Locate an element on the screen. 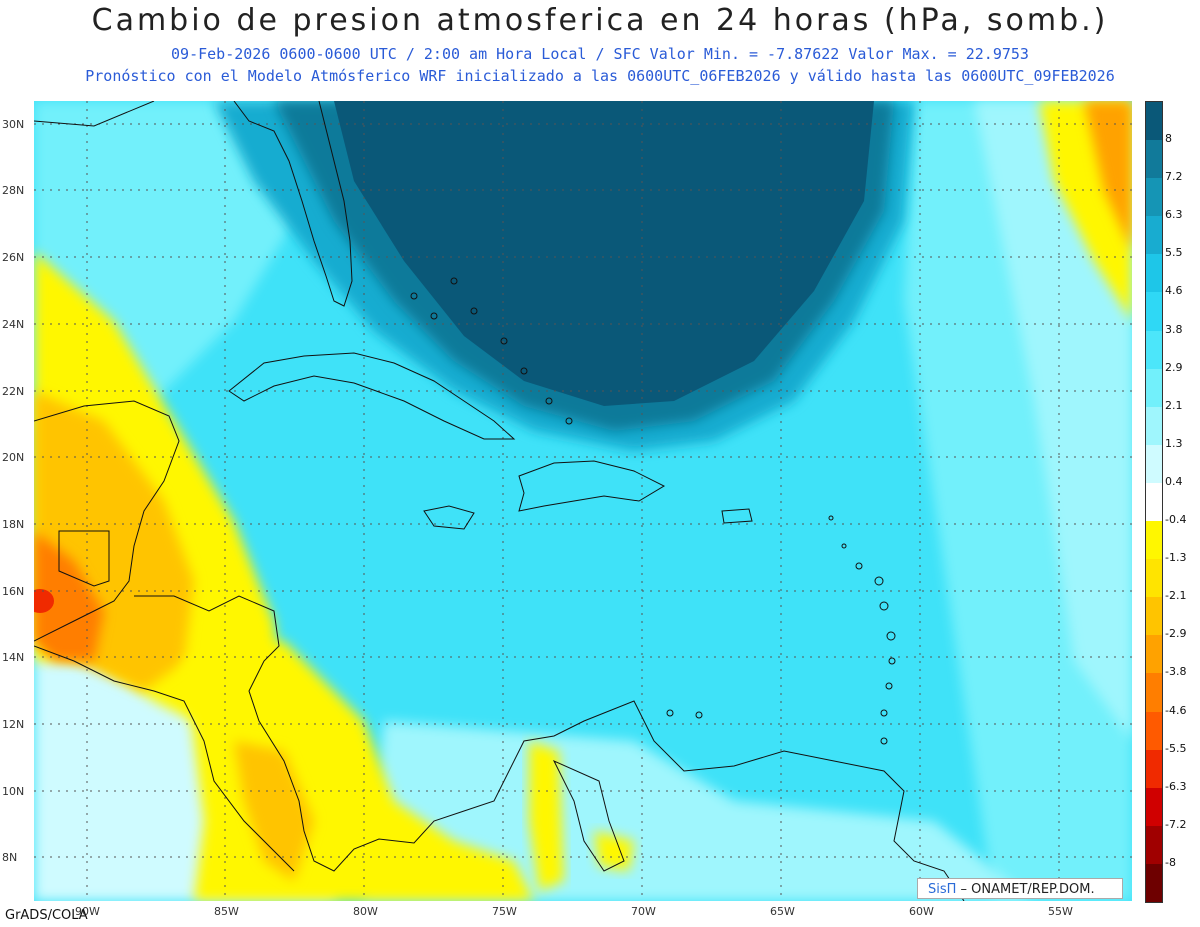  field-min-spot is located at coordinates (44, 601).